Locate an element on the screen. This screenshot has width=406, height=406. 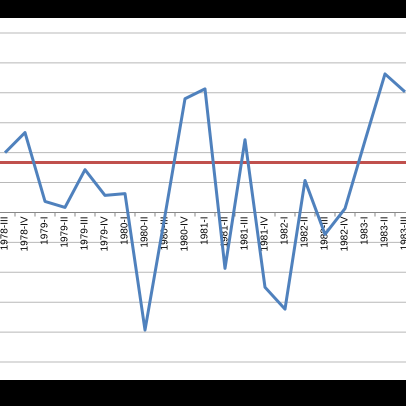
x-tick-label: 1981-IV is located at coordinates (265, 233).